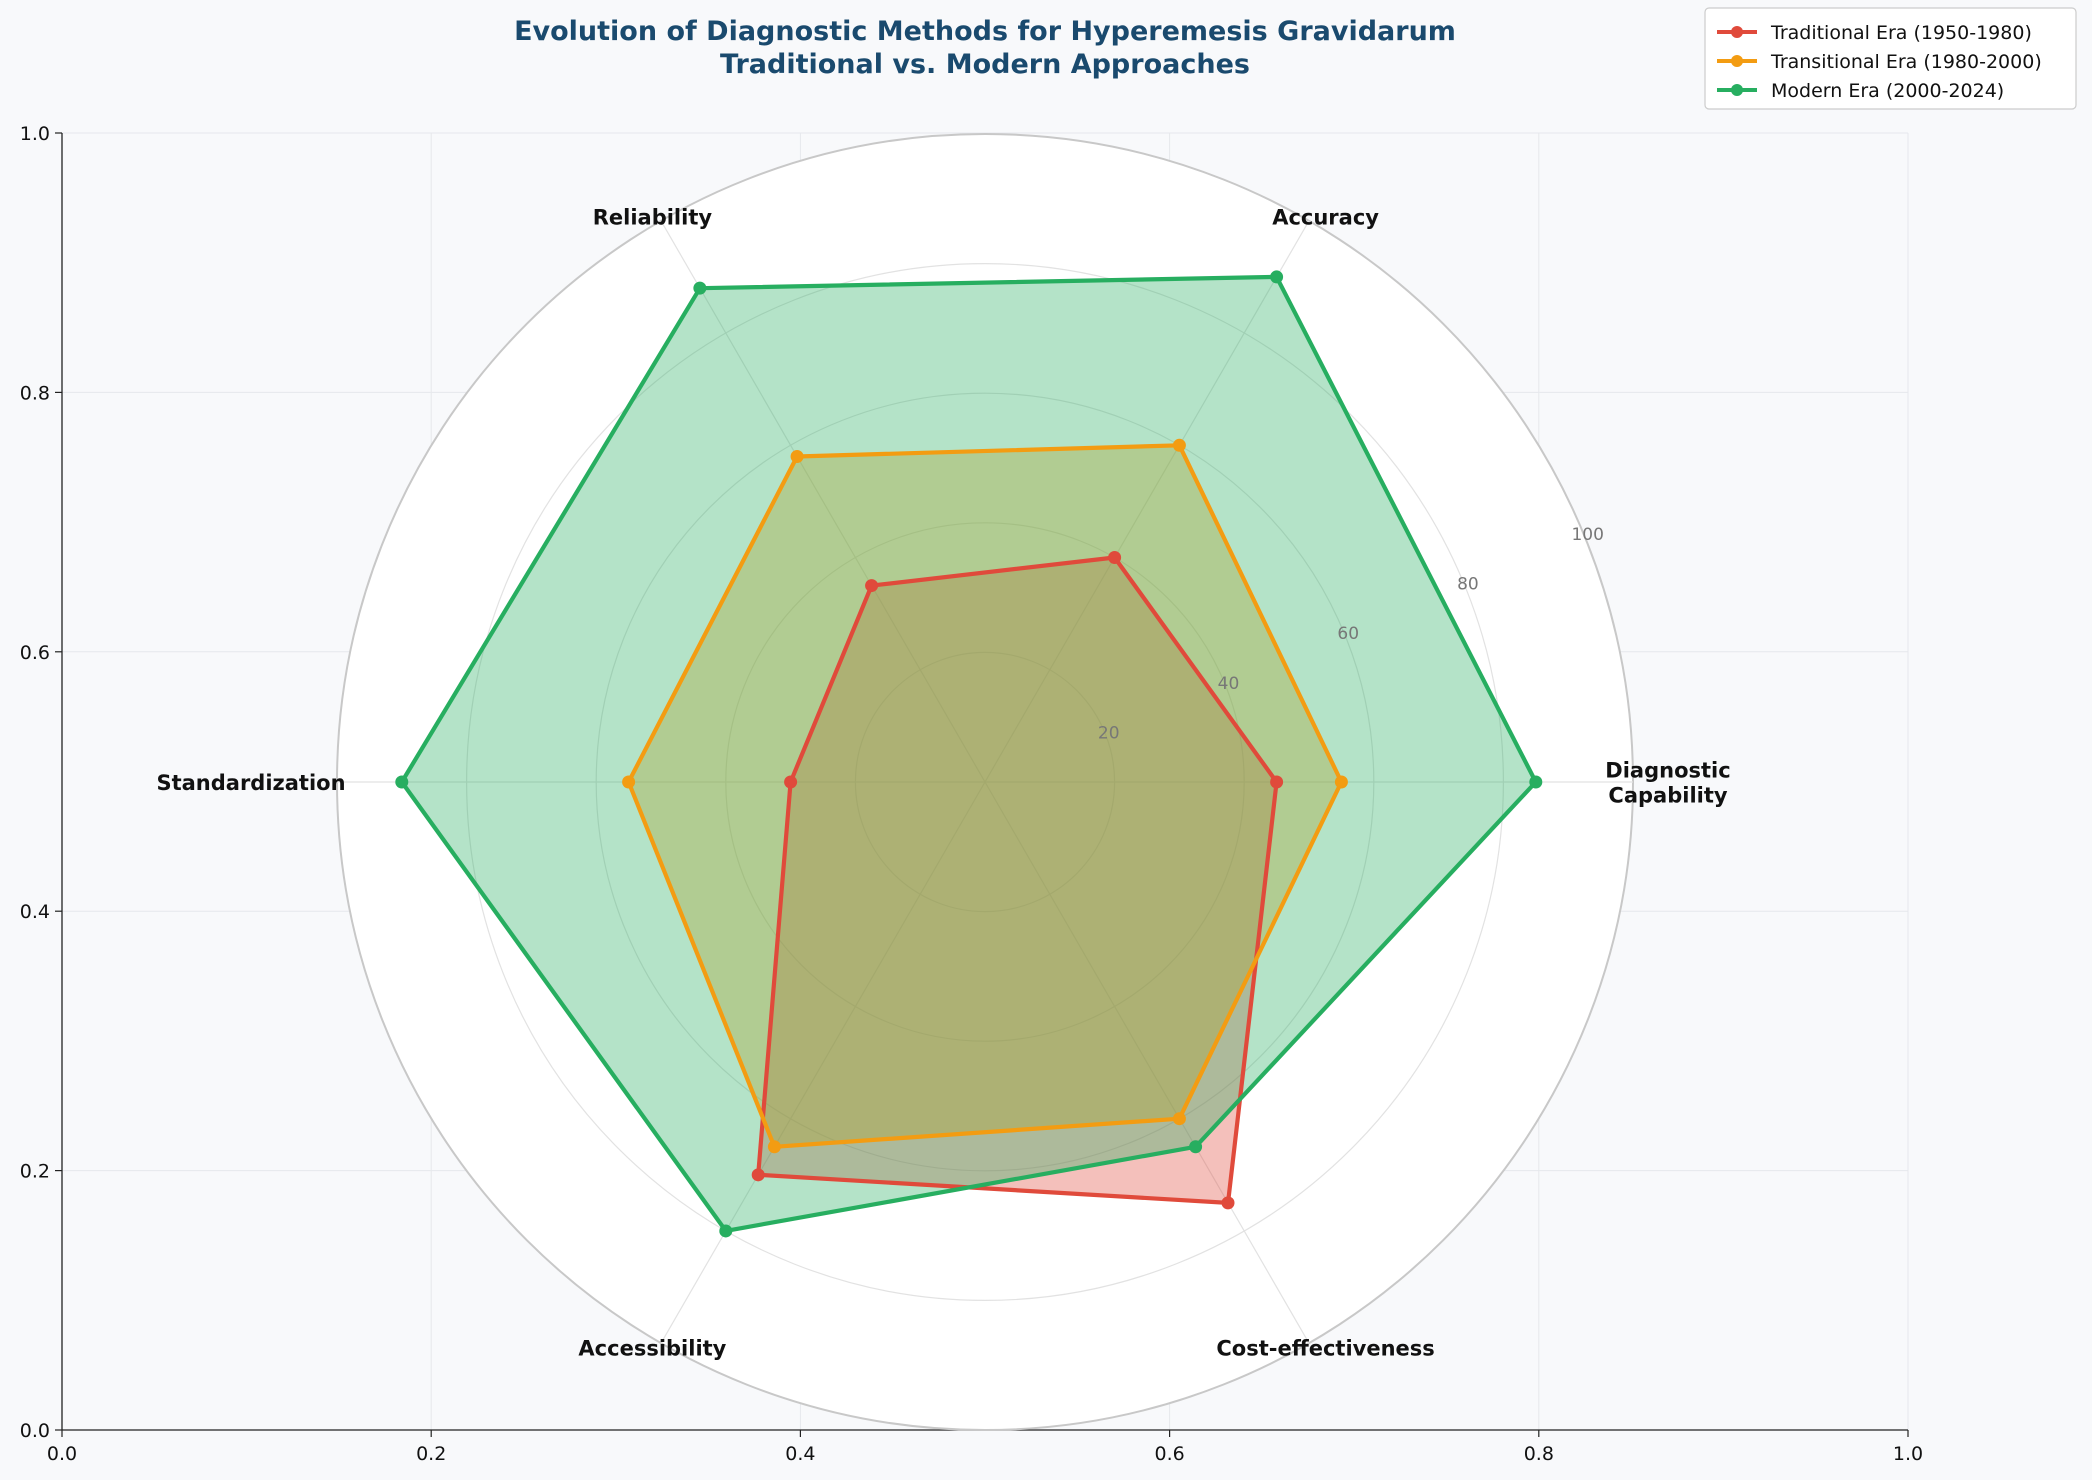  Describe the element at coordinates (1109, 733) in the screenshot. I see `radial-tick-label: 20` at that location.